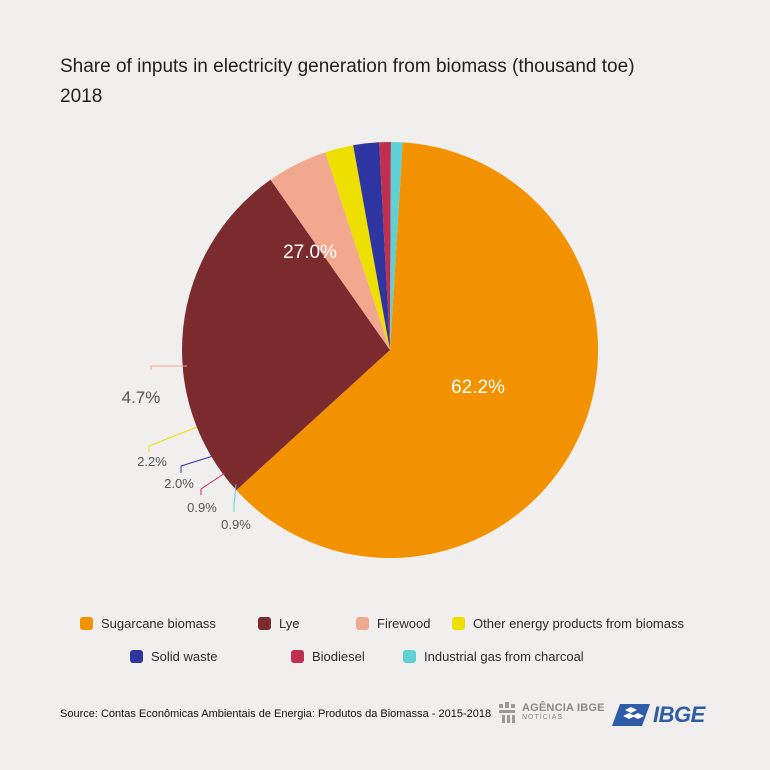 The width and height of the screenshot is (770, 770). Describe the element at coordinates (81, 96) in the screenshot. I see `chart-subtitle: 2018` at that location.